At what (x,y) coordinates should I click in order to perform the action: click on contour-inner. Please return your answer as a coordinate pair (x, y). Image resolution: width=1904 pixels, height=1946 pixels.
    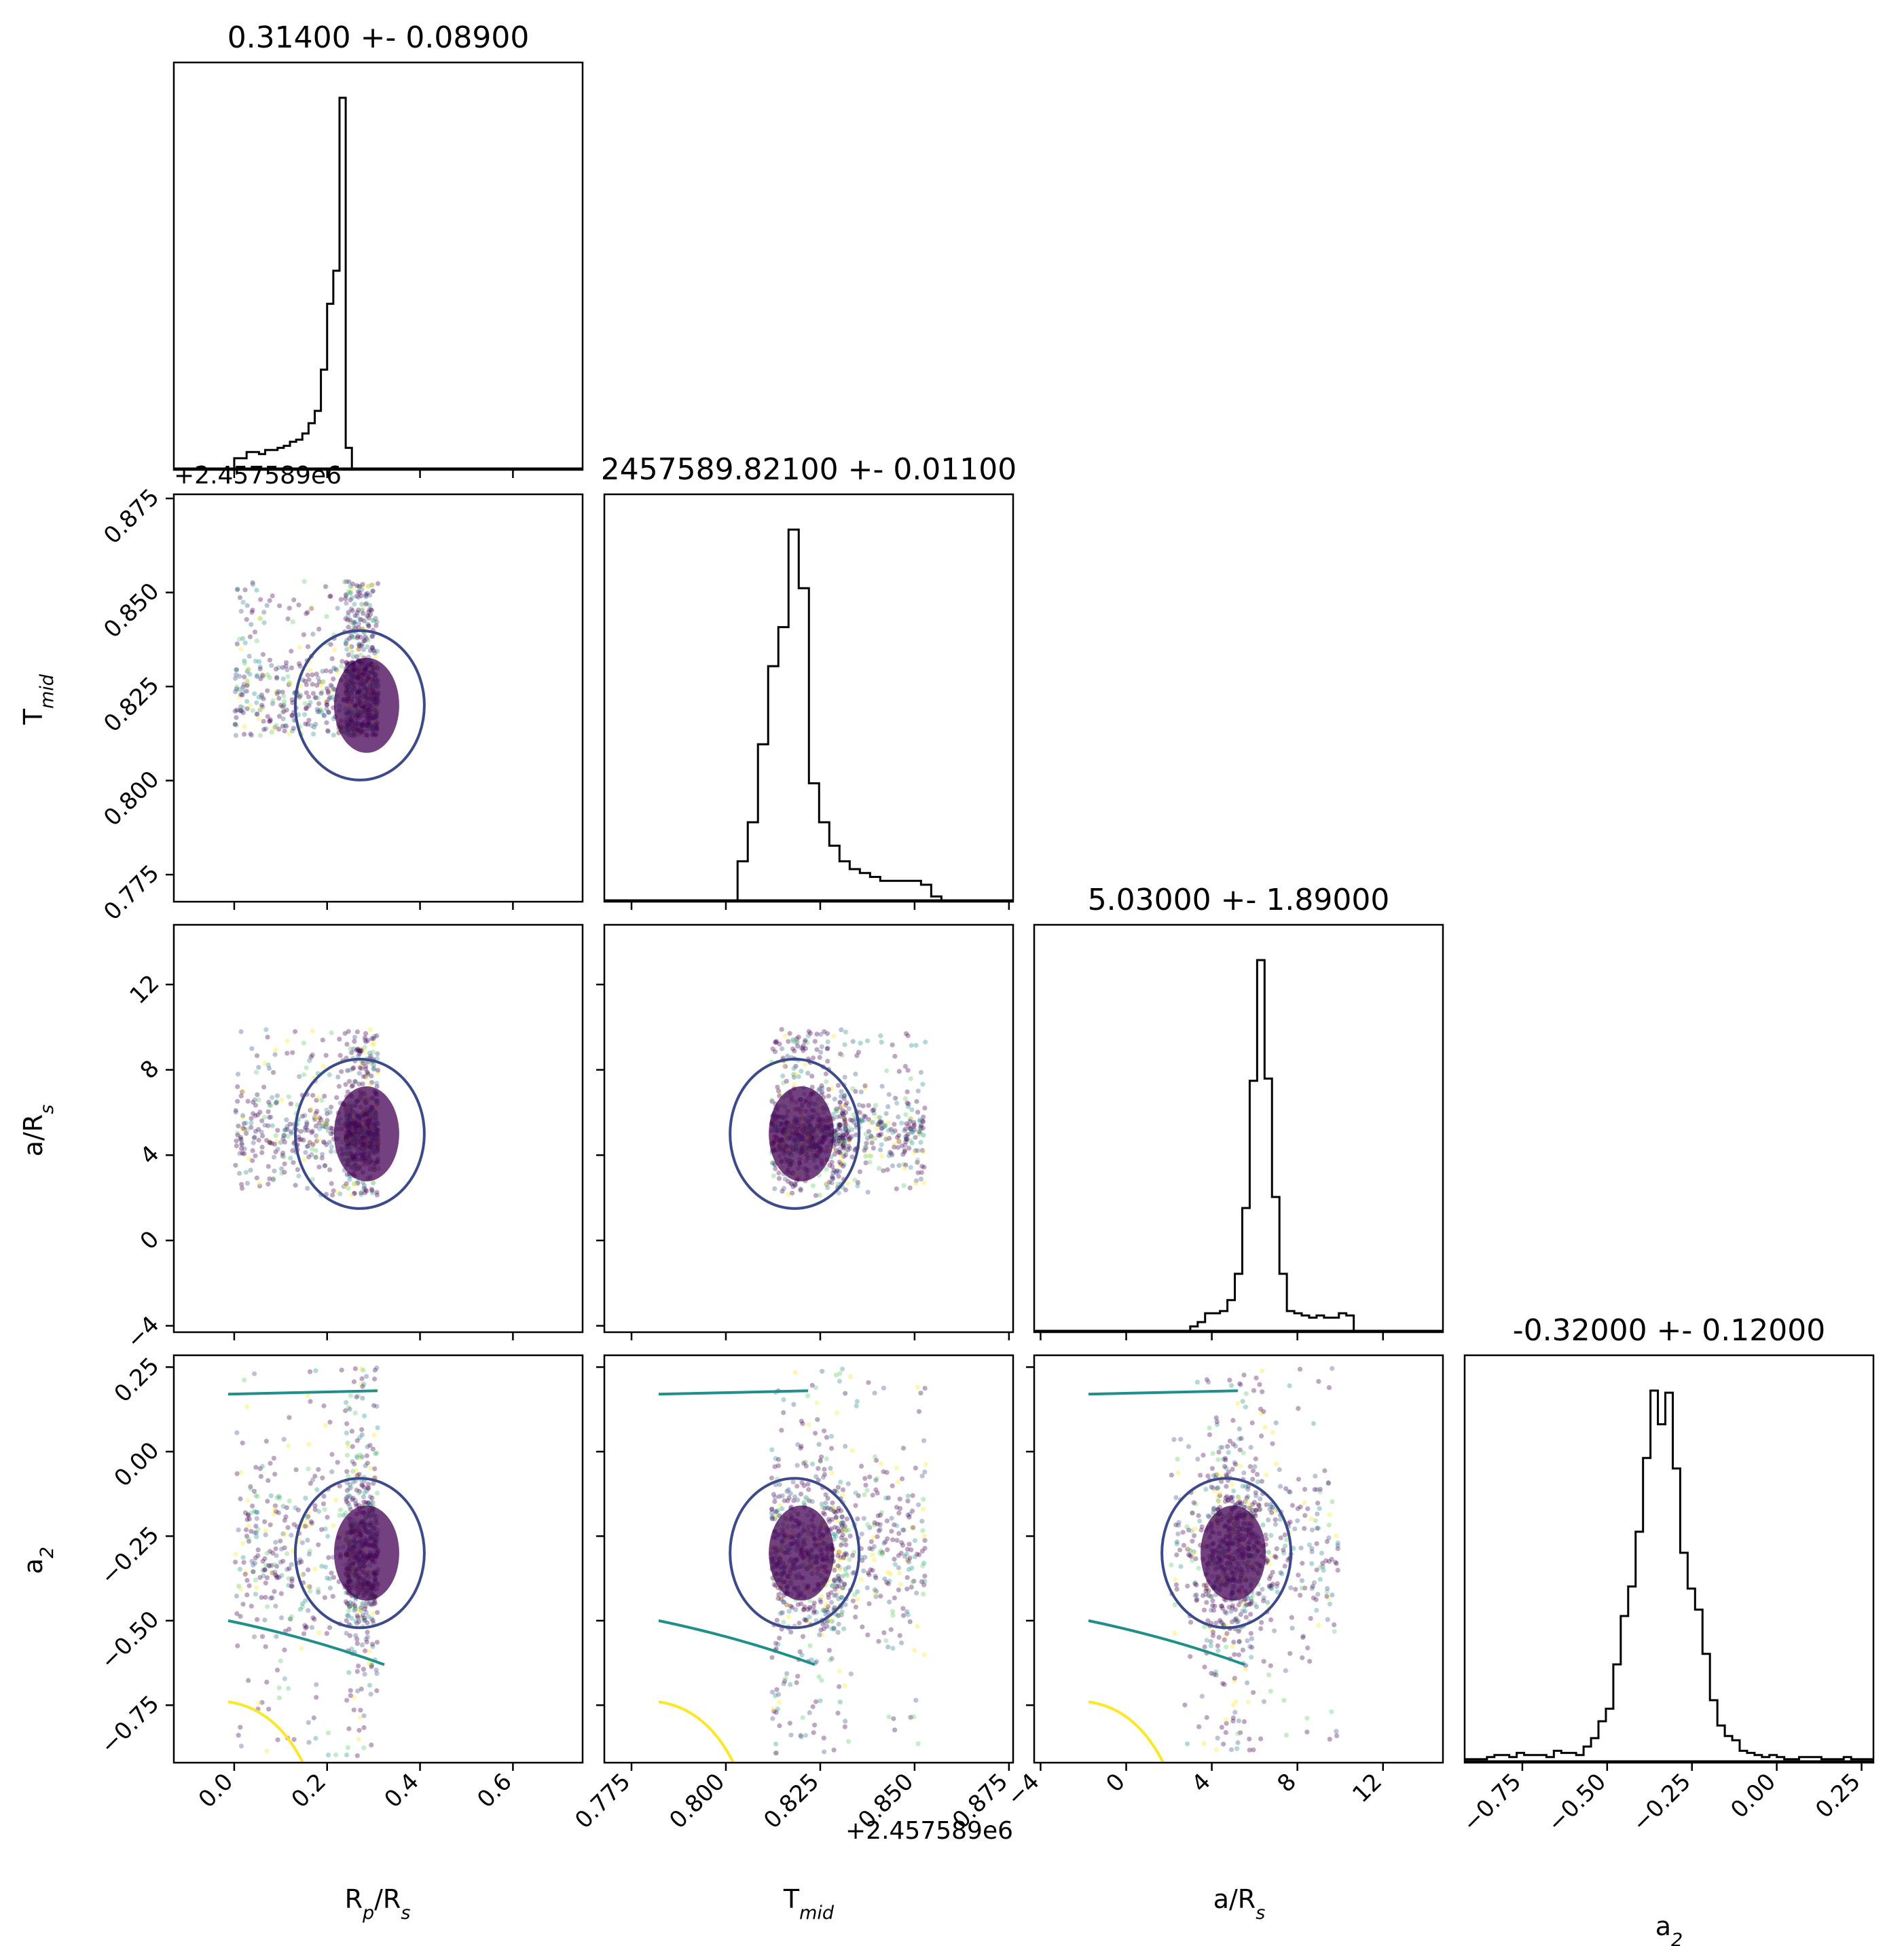
    Looking at the image, I should click on (359, 705).